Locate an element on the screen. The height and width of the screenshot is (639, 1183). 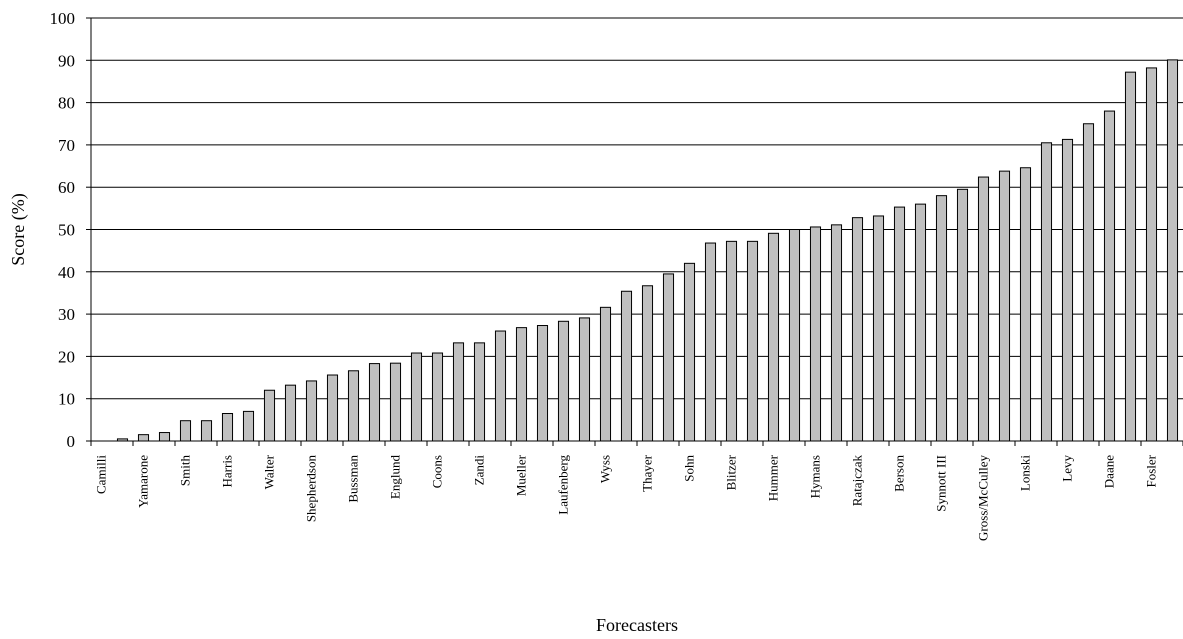
x-tick-label: Zandi is located at coordinates (479, 470).